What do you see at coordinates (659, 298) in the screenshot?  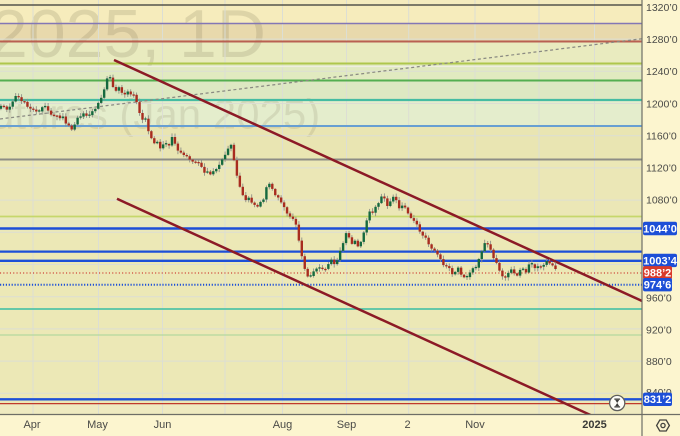 I see `svg-text: 960’0` at bounding box center [659, 298].